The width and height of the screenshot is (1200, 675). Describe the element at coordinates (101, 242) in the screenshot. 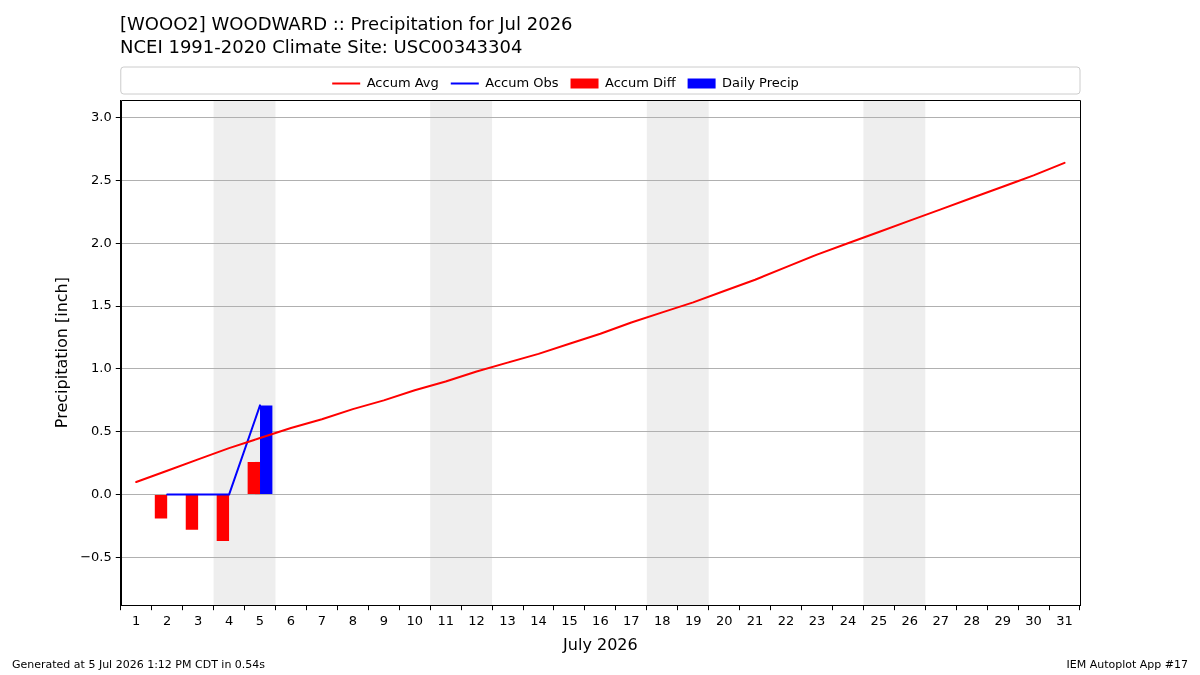

I see `y-tick-label: 2.0` at that location.